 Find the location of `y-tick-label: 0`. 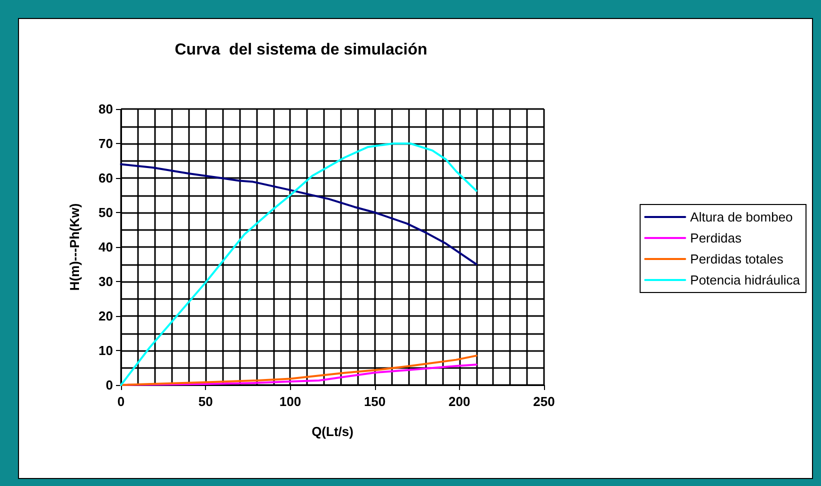

y-tick-label: 0 is located at coordinates (109, 385).